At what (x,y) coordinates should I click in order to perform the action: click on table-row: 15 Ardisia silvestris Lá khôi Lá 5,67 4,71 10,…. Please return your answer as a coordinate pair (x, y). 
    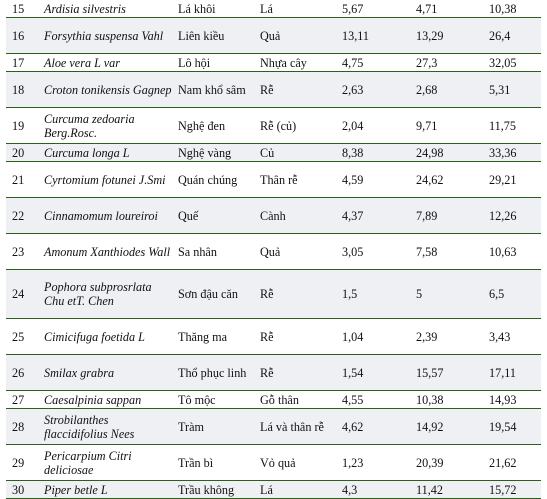
    Looking at the image, I should click on (273, 9).